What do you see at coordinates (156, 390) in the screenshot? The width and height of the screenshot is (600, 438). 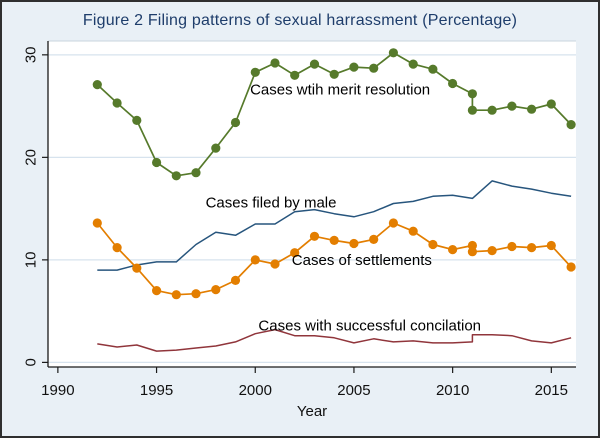 I see `x-tick-label-1995: 1995` at bounding box center [156, 390].